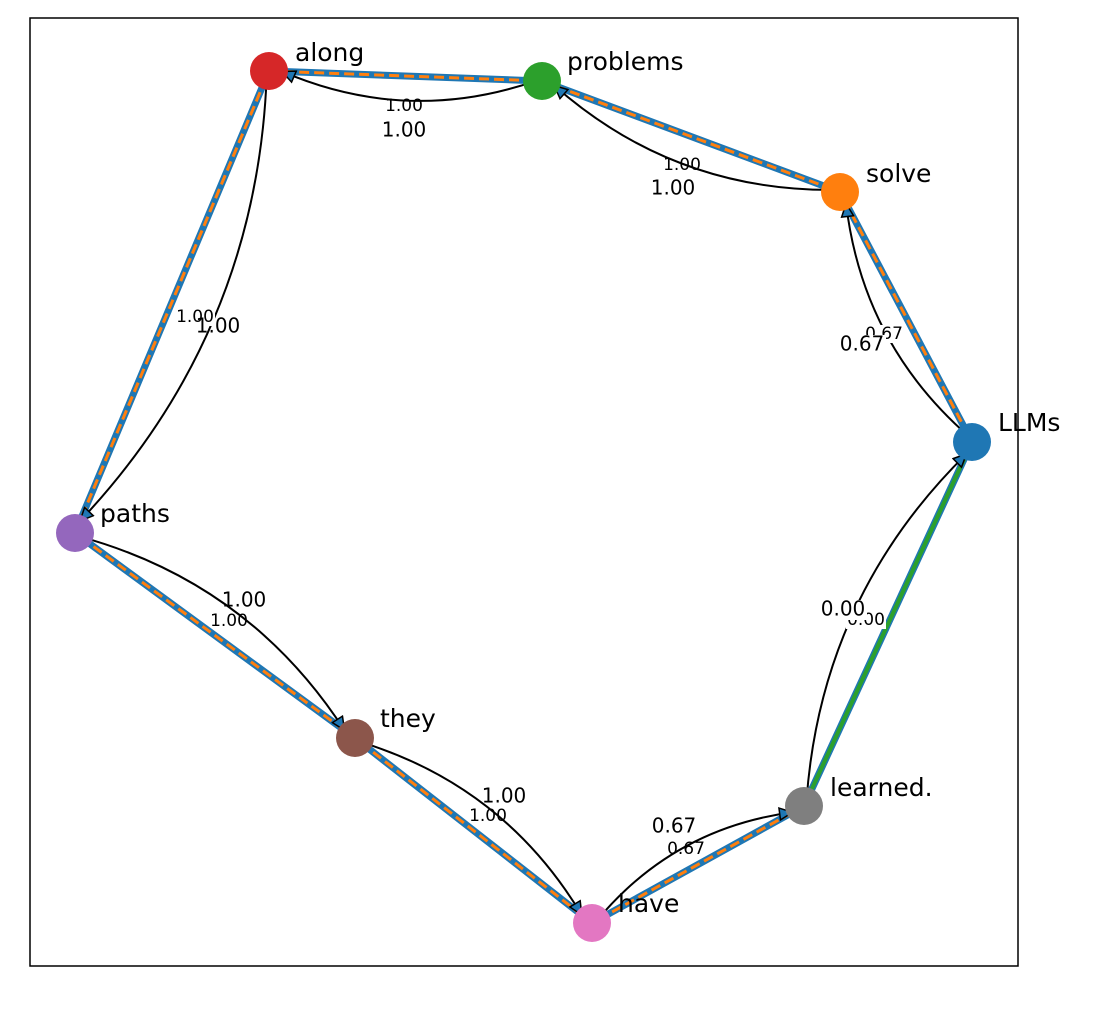 Image resolution: width=1100 pixels, height=1023 pixels. I want to click on node-llms, so click(972, 442).